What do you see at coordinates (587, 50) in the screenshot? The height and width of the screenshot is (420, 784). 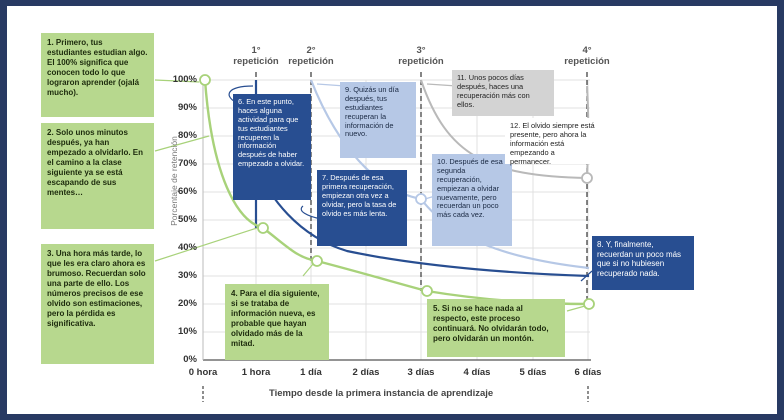 I see `repetition-4-num: 4°` at bounding box center [587, 50].